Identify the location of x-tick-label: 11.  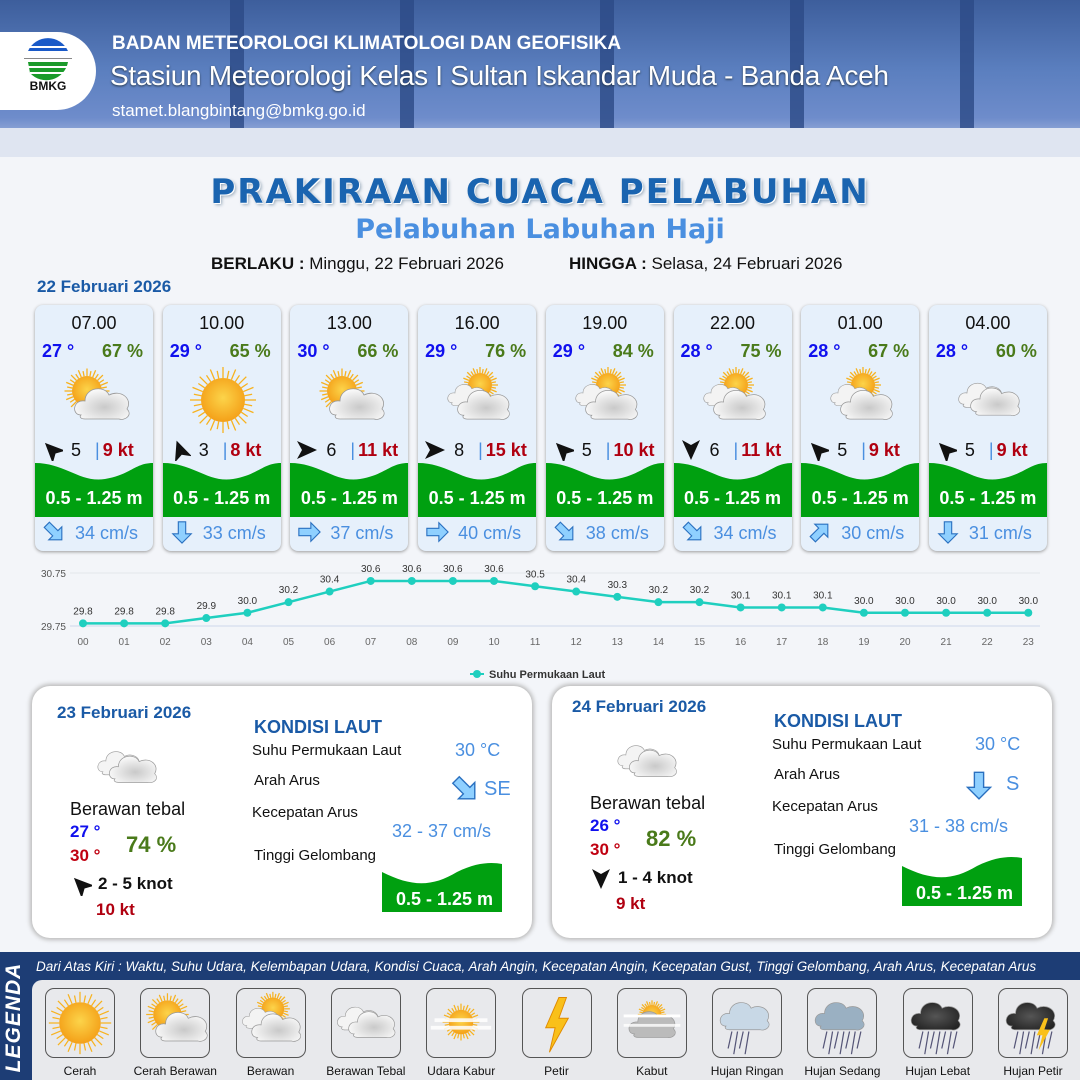
(535, 642).